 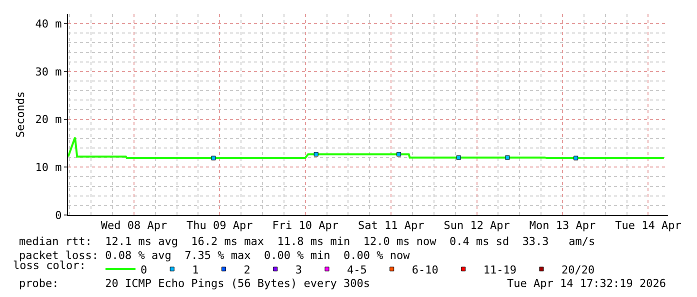 I want to click on legend-label: 11-19, so click(x=499, y=269).